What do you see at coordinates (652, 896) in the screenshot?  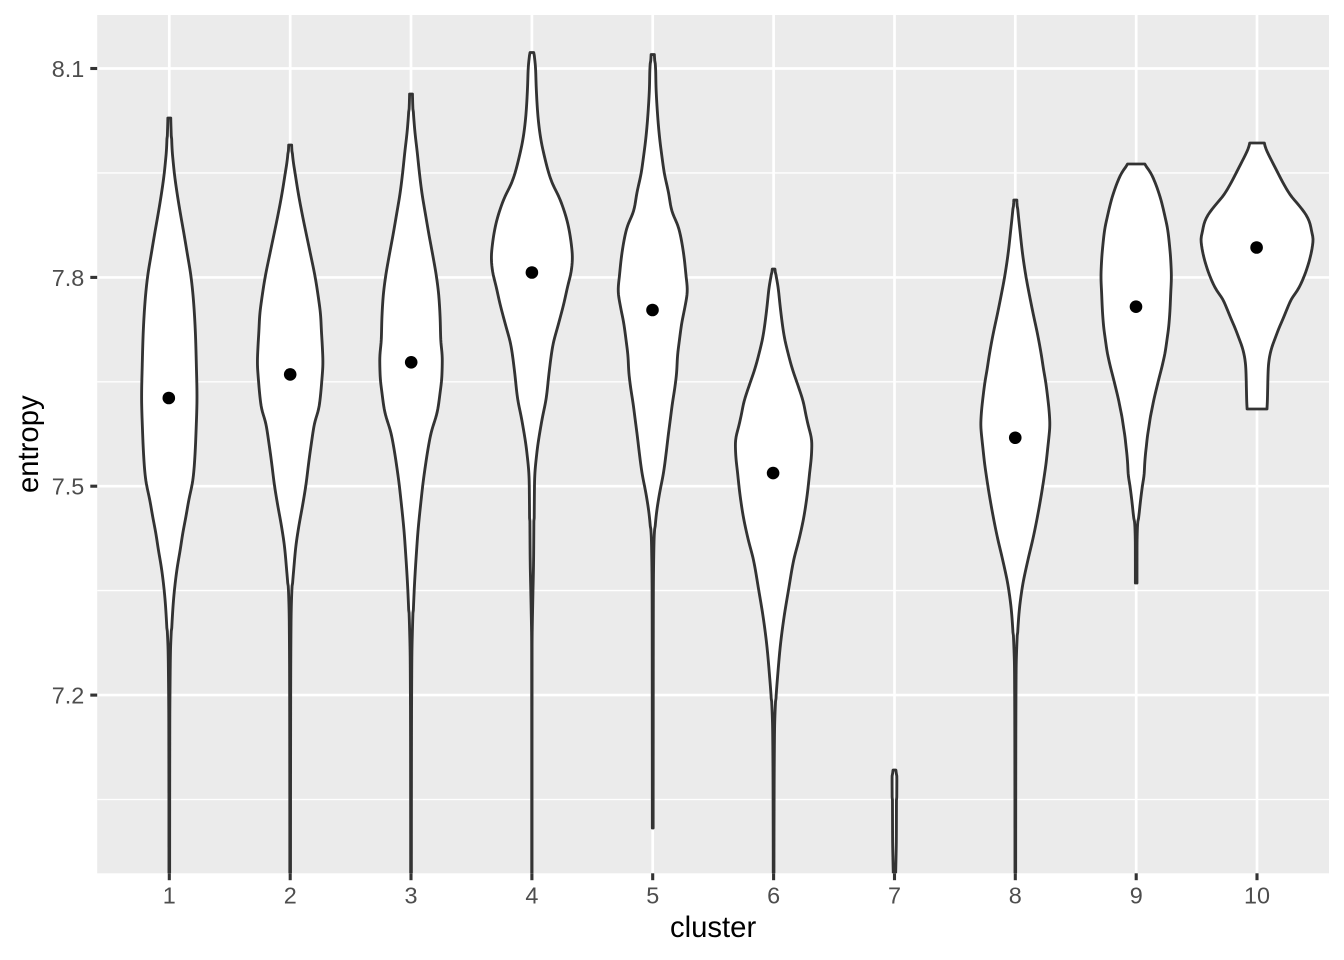 I see `svg-text: 5` at bounding box center [652, 896].